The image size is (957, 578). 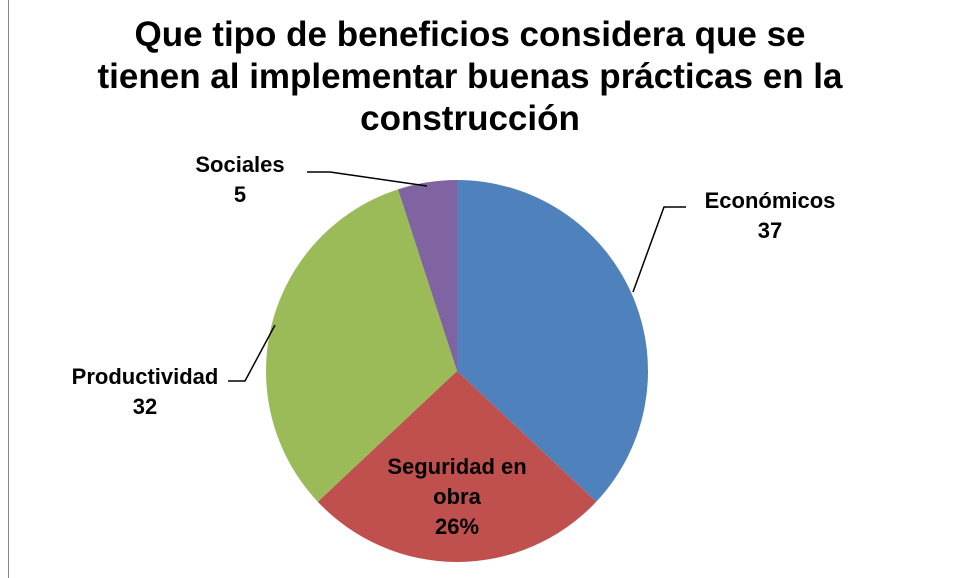 I want to click on data-label: Productividad 32, so click(x=145, y=392).